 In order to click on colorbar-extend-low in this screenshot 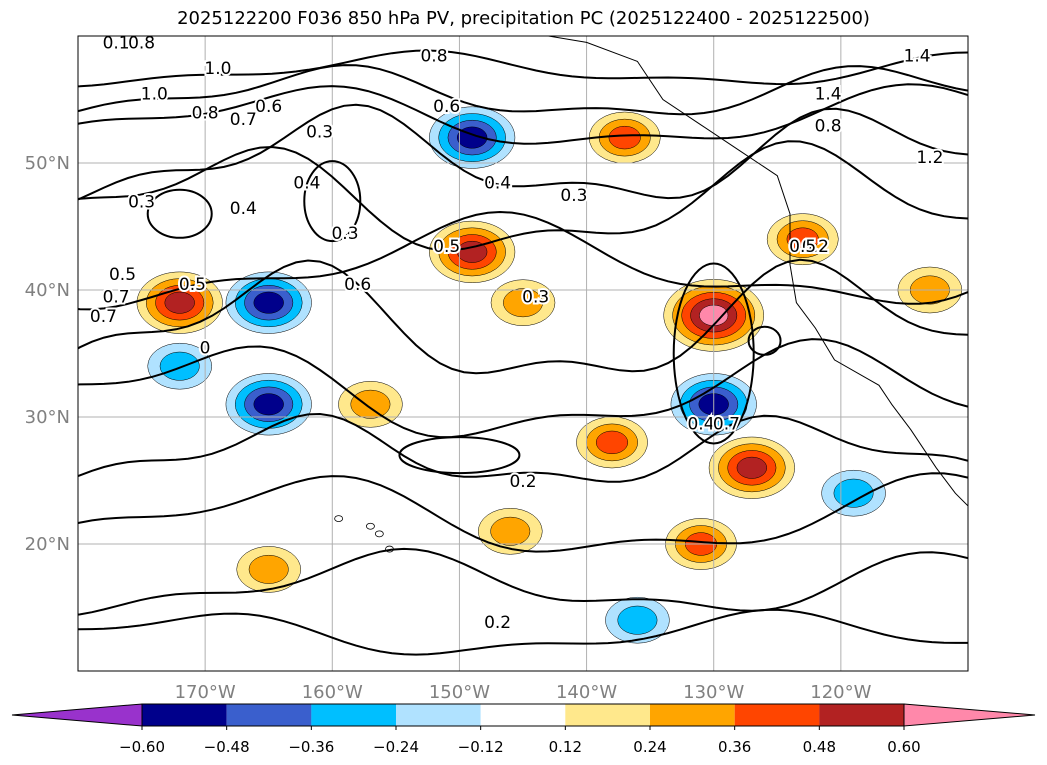, I will do `click(77, 715)`.